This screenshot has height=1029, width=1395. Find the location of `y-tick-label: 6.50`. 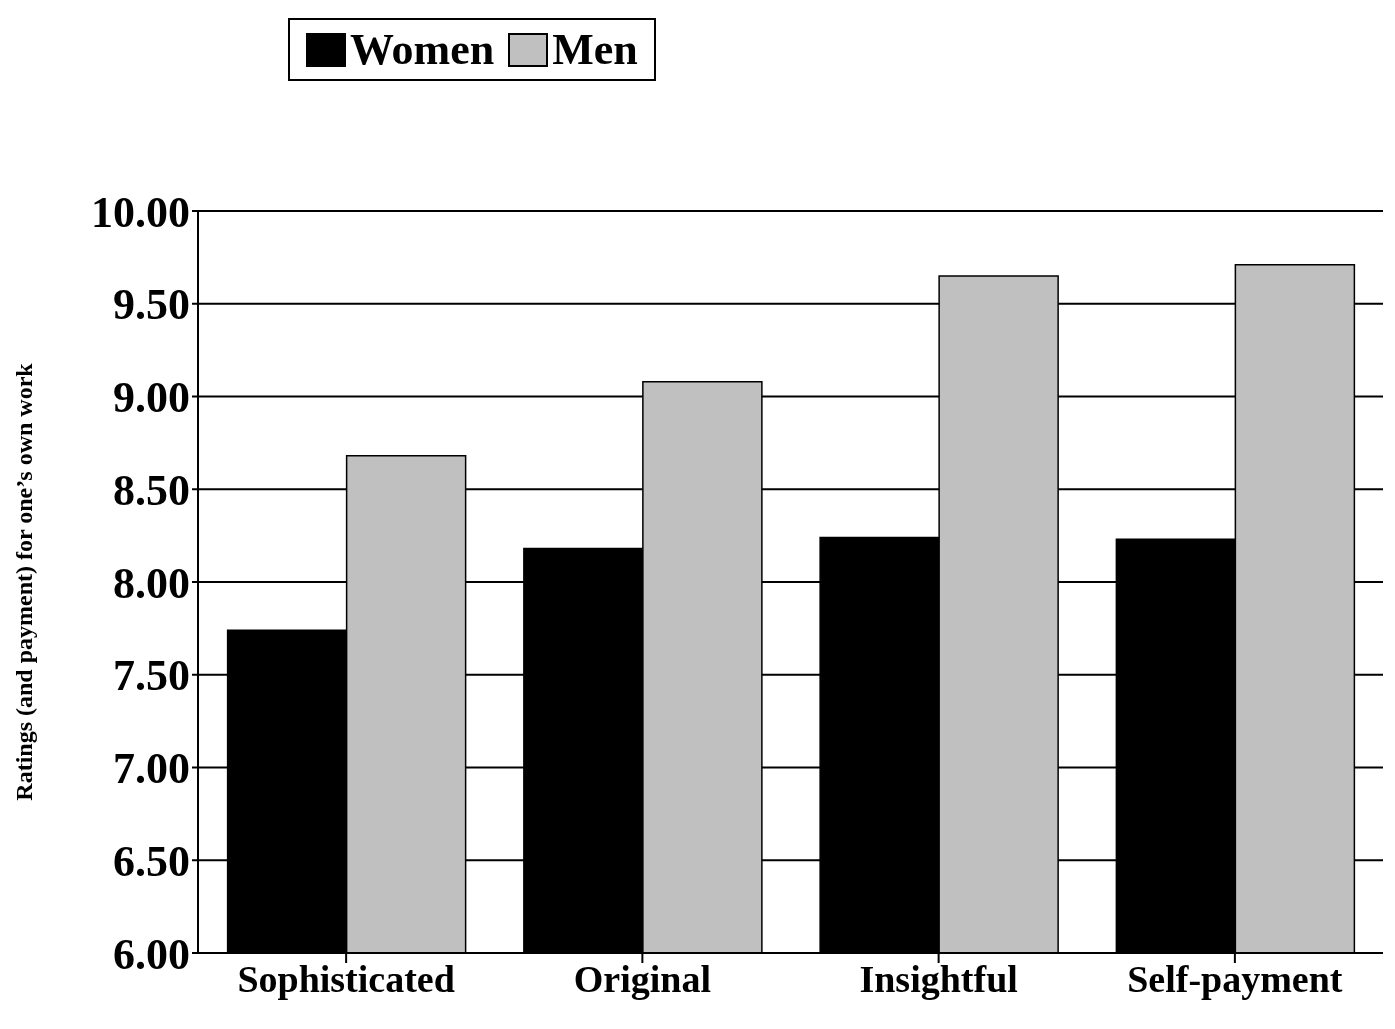

y-tick-label: 6.50 is located at coordinates (151, 861).